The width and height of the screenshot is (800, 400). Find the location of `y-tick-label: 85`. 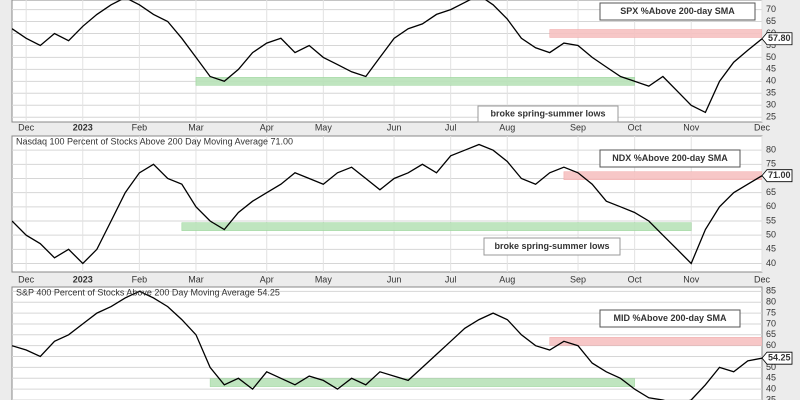

y-tick-label: 85 is located at coordinates (771, 291).